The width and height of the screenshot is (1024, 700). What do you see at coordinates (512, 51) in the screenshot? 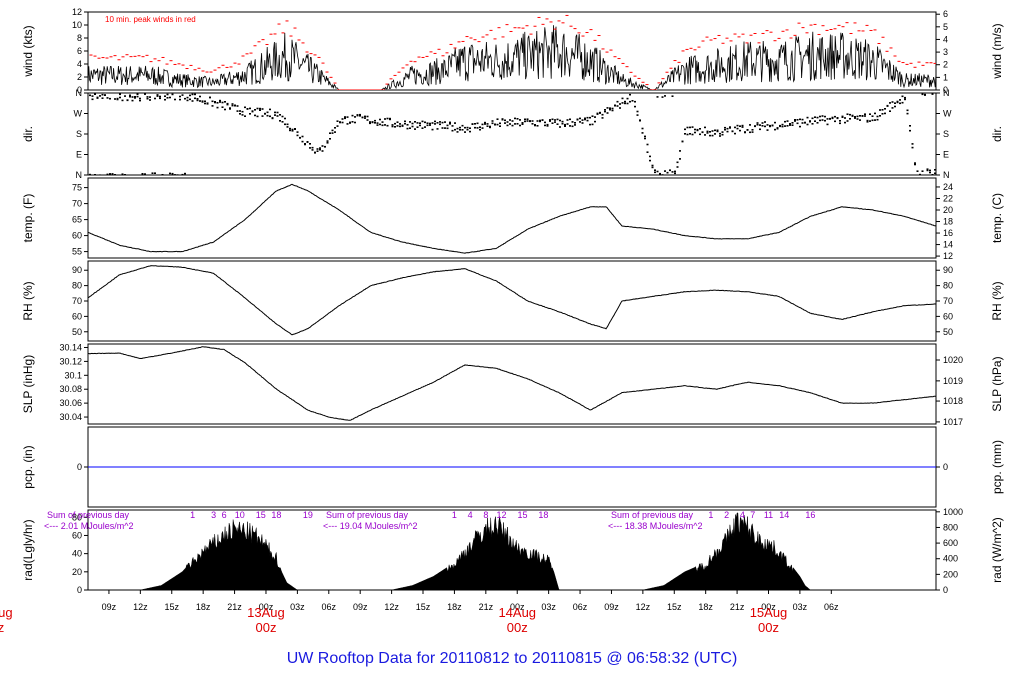
I see `wind-panel-frame` at bounding box center [512, 51].